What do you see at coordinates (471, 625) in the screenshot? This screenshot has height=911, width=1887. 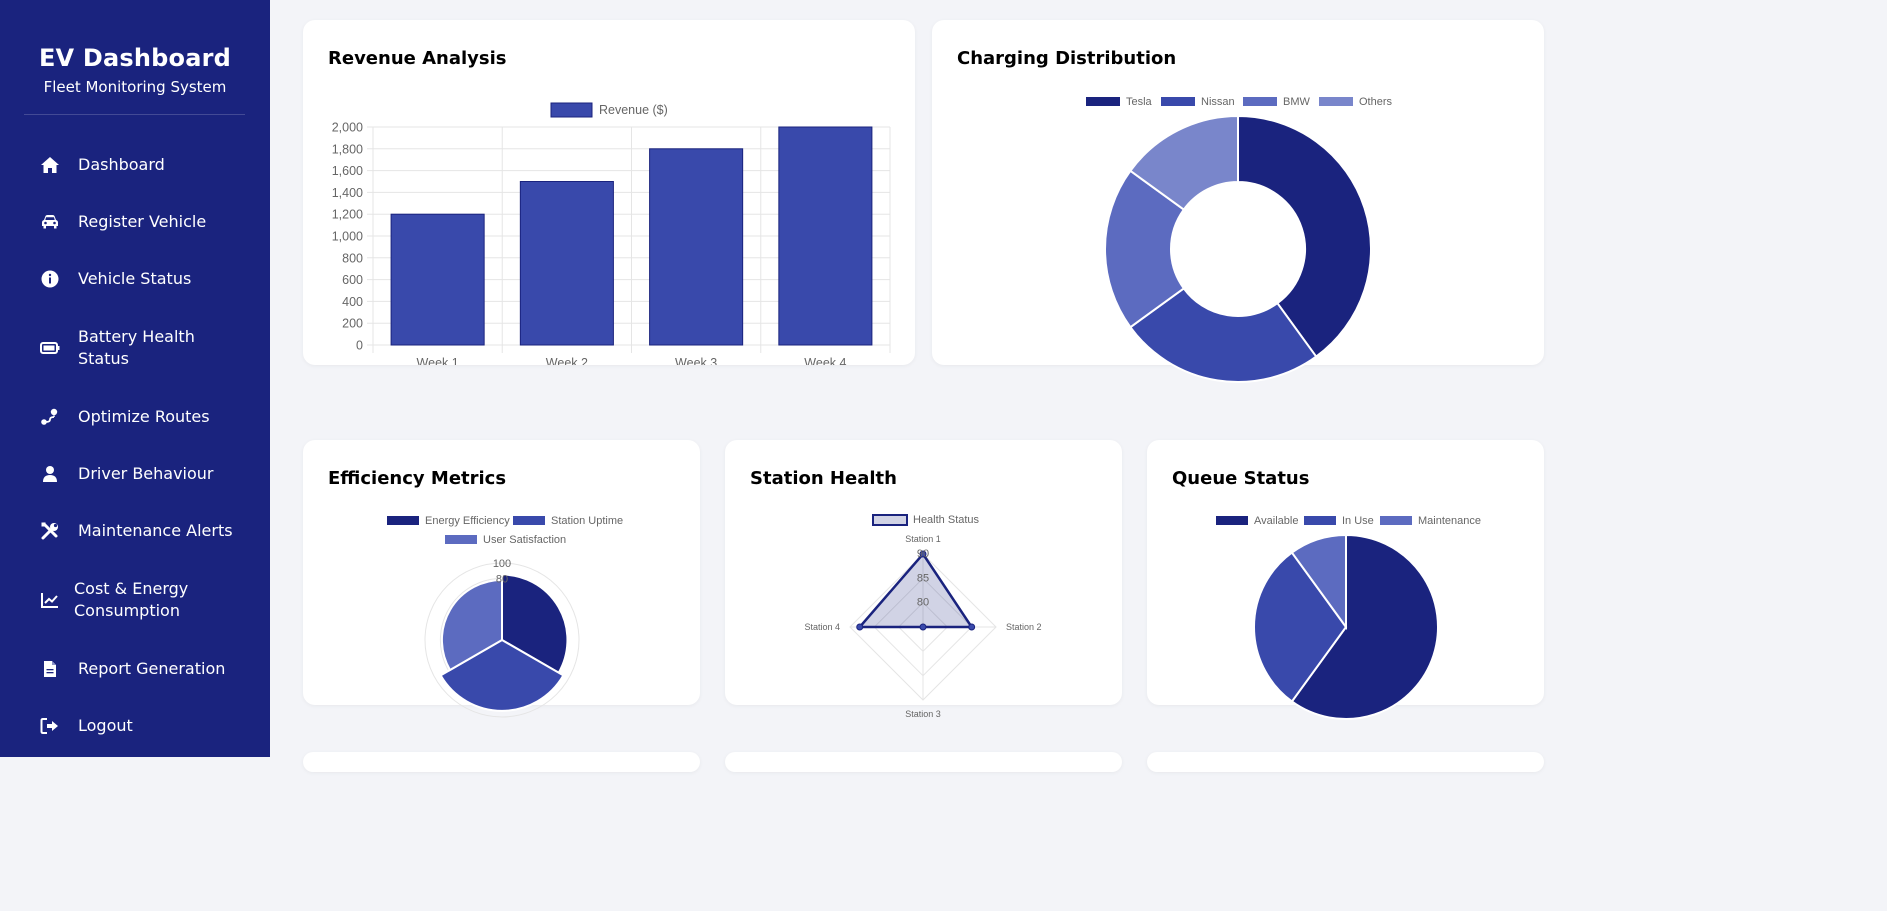 I see `polar-segment-user-satisfaction` at bounding box center [471, 625].